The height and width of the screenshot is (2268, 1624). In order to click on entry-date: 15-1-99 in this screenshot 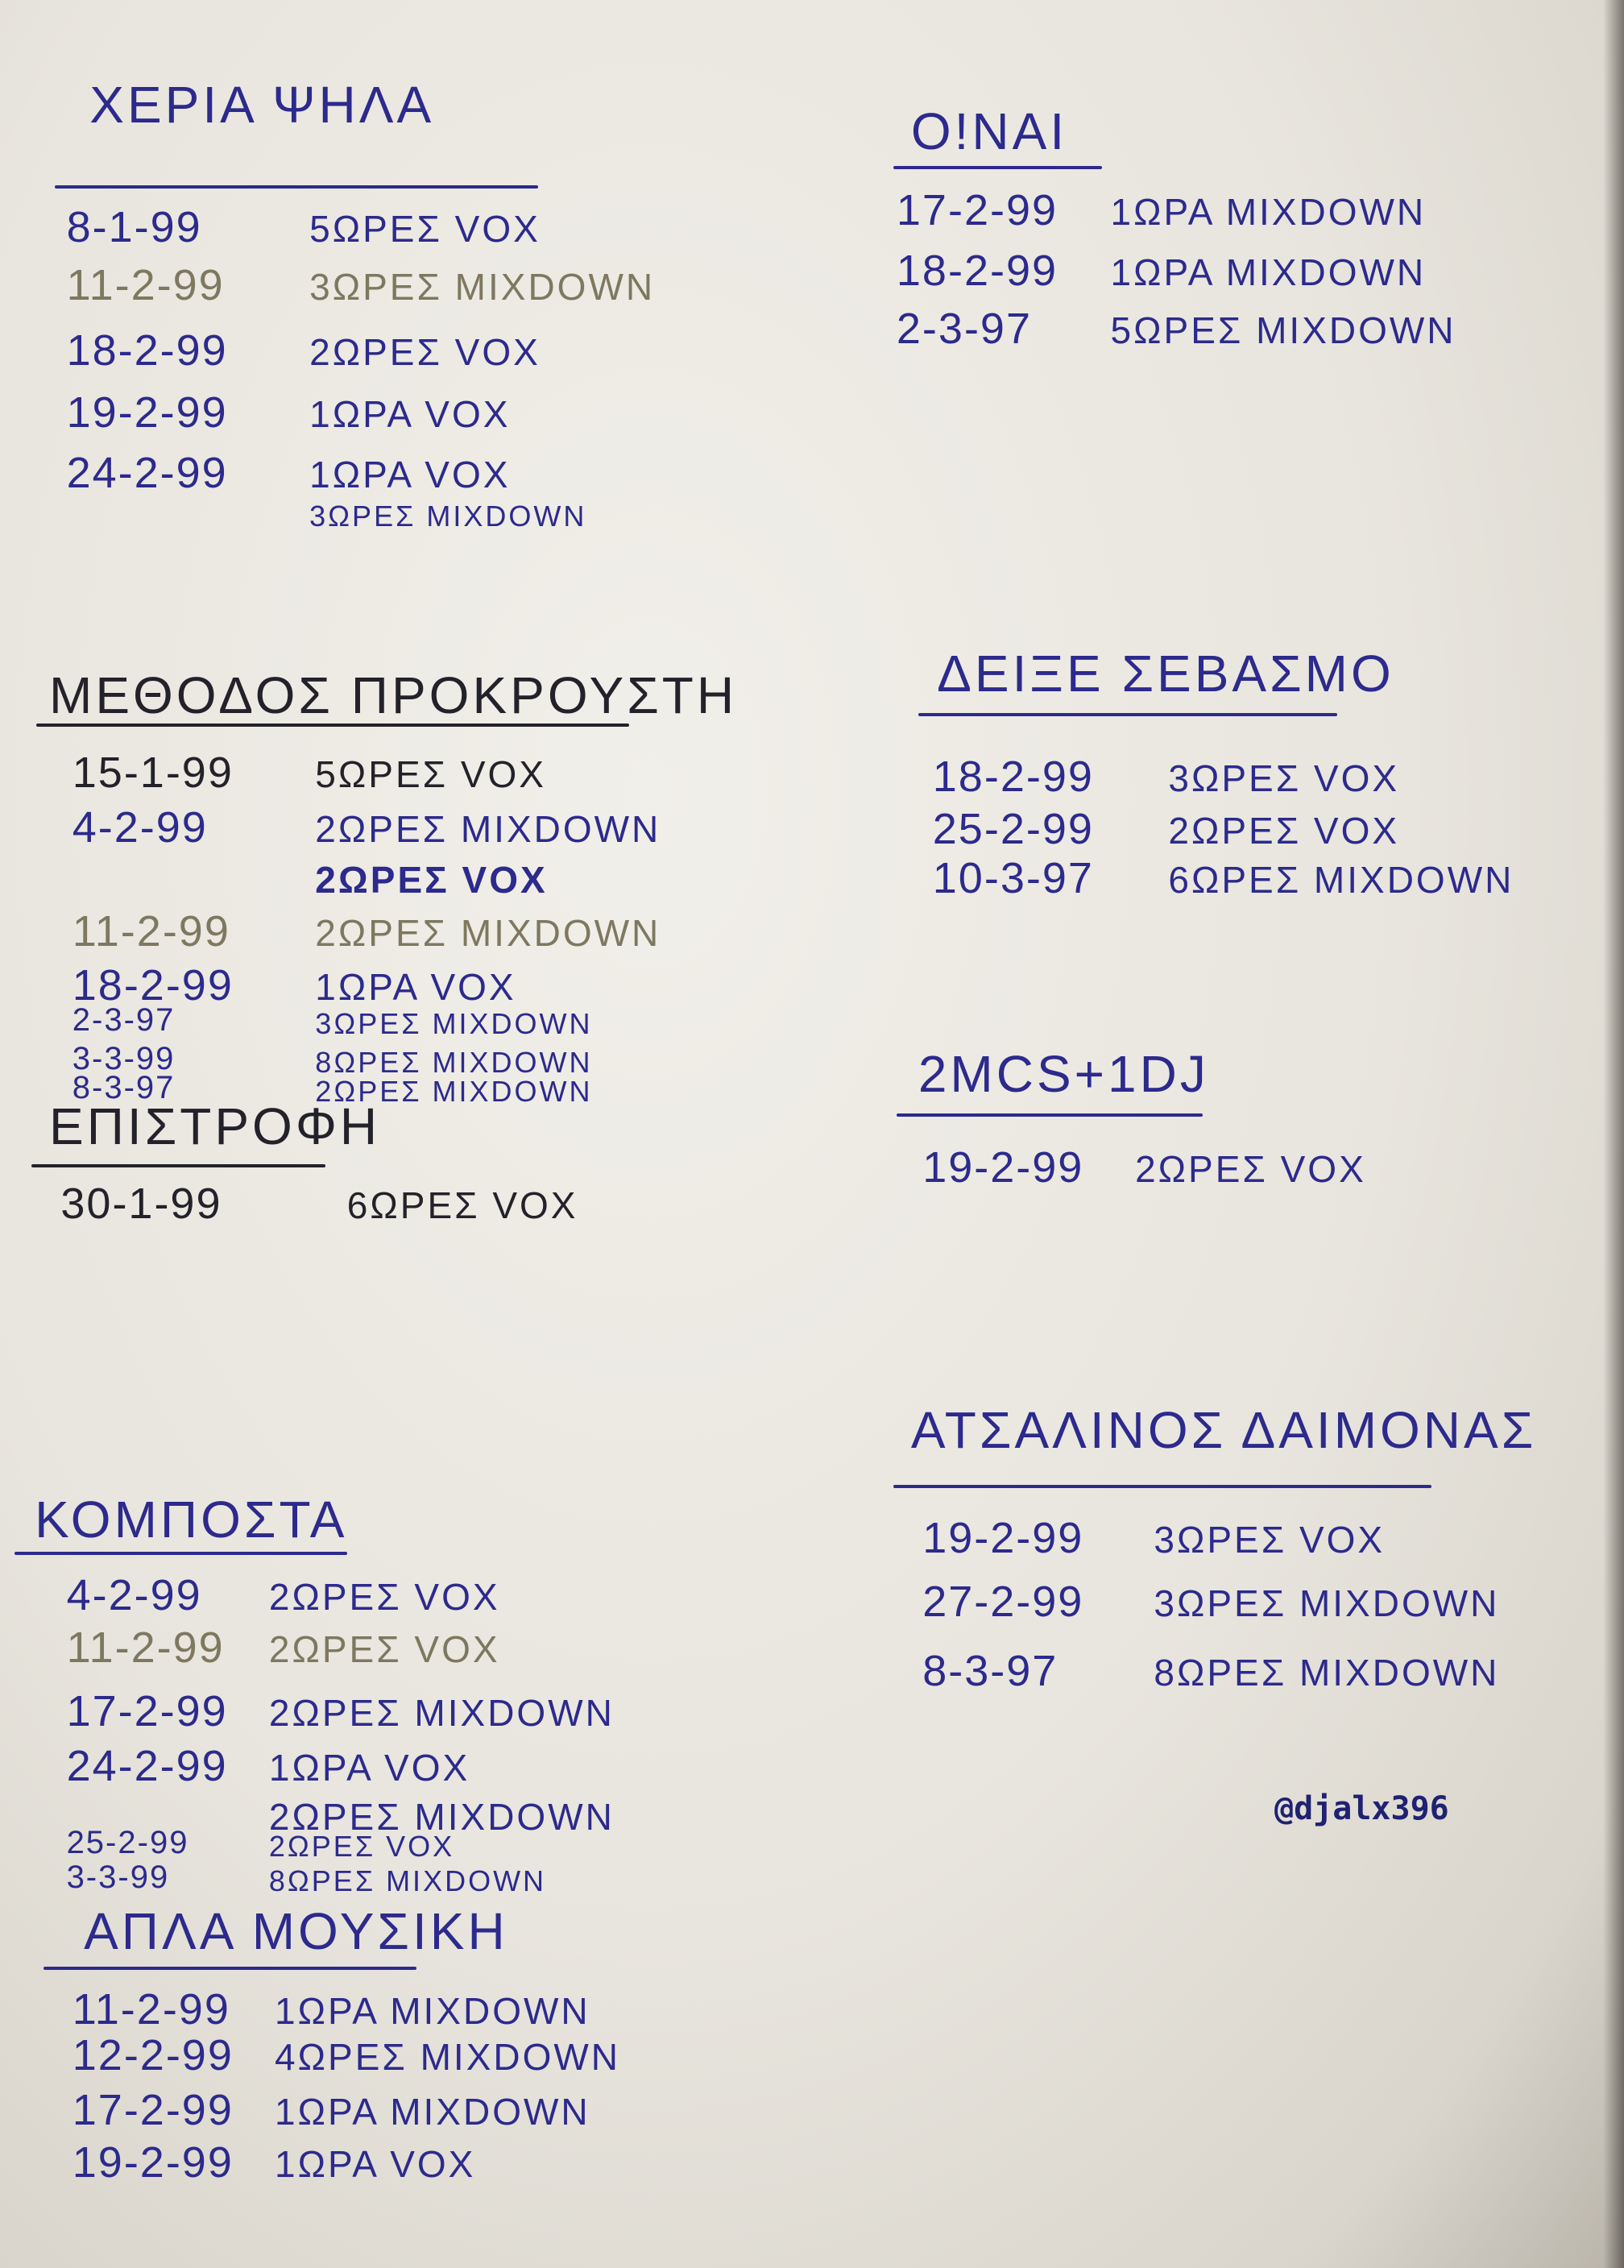, I will do `click(153, 772)`.